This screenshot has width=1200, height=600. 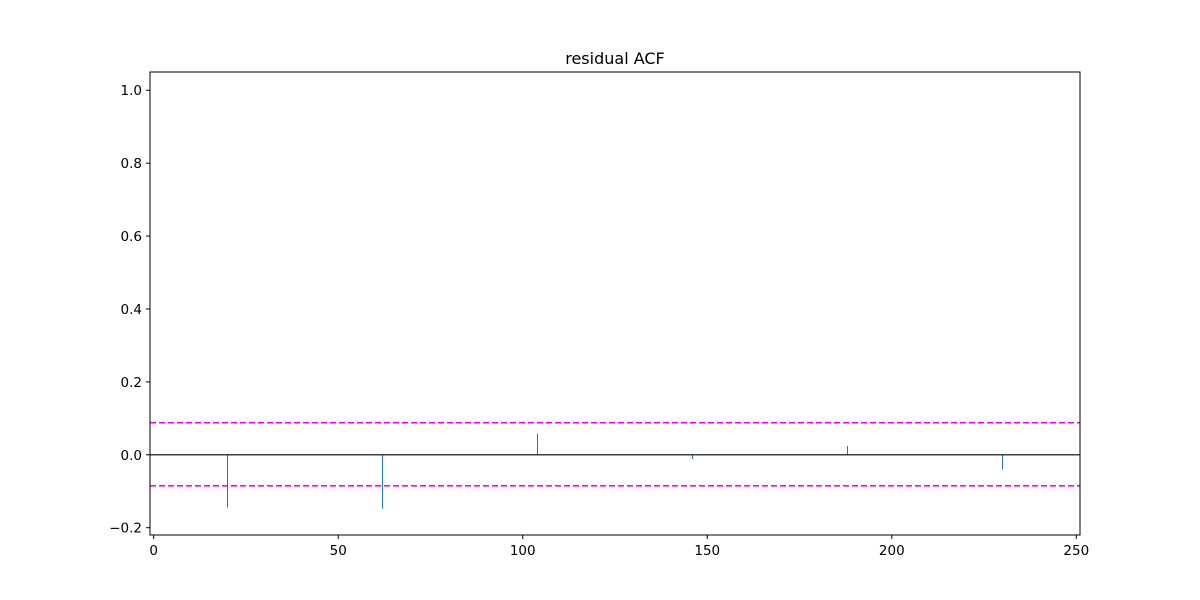 What do you see at coordinates (615, 58) in the screenshot?
I see `chart-title: residual ACF` at bounding box center [615, 58].